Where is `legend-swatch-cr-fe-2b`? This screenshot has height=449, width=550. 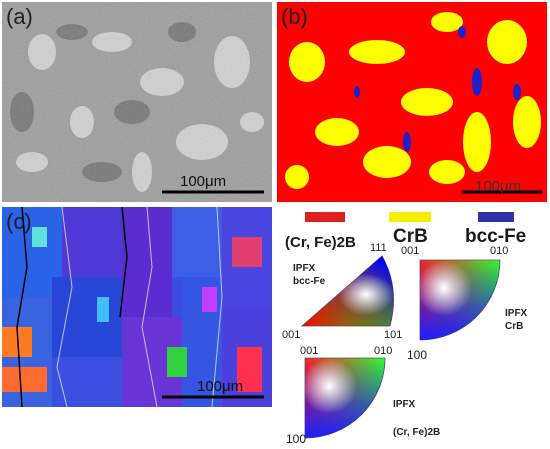
legend-swatch-cr-fe-2b is located at coordinates (325, 217).